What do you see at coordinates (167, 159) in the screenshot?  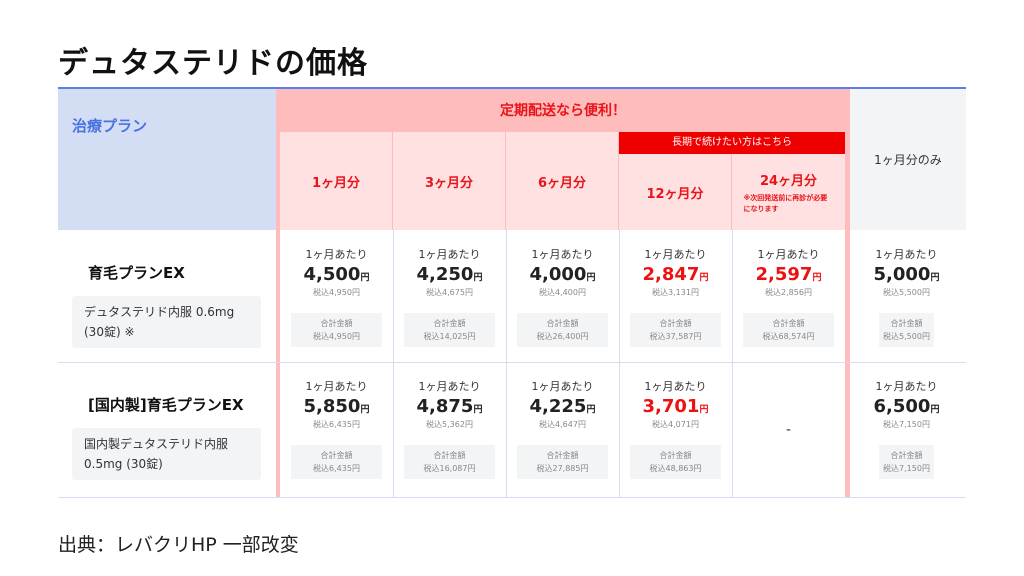 I see `plan-header: 治療プラン` at bounding box center [167, 159].